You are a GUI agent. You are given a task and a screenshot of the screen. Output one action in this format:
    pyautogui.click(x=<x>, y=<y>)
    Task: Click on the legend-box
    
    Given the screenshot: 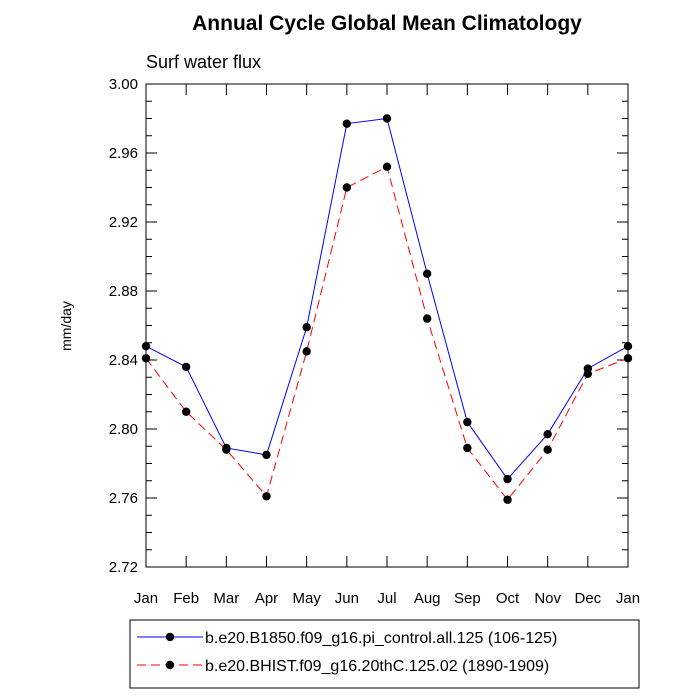 What is the action you would take?
    pyautogui.click(x=384, y=654)
    